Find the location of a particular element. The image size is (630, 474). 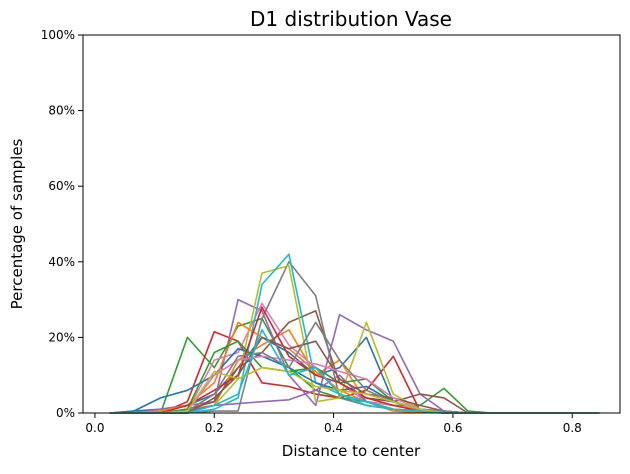

x-tick-label: 0.0 is located at coordinates (94, 428).